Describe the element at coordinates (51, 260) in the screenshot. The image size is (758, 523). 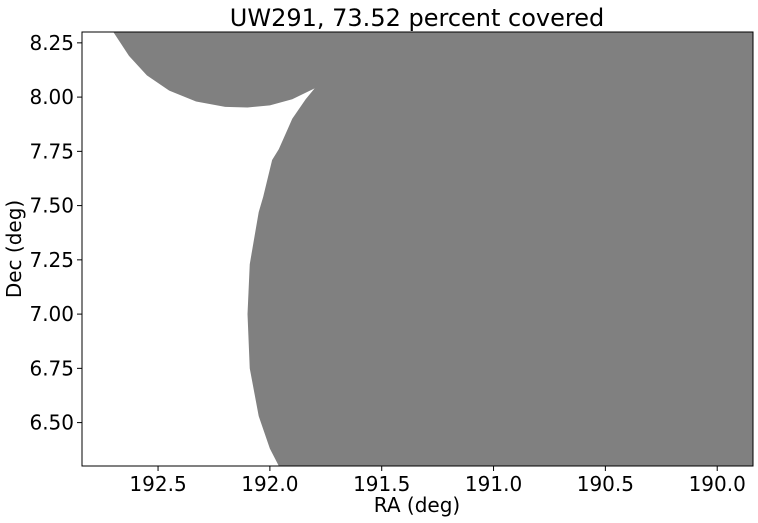
I see `y-tick-label: 7.25` at that location.